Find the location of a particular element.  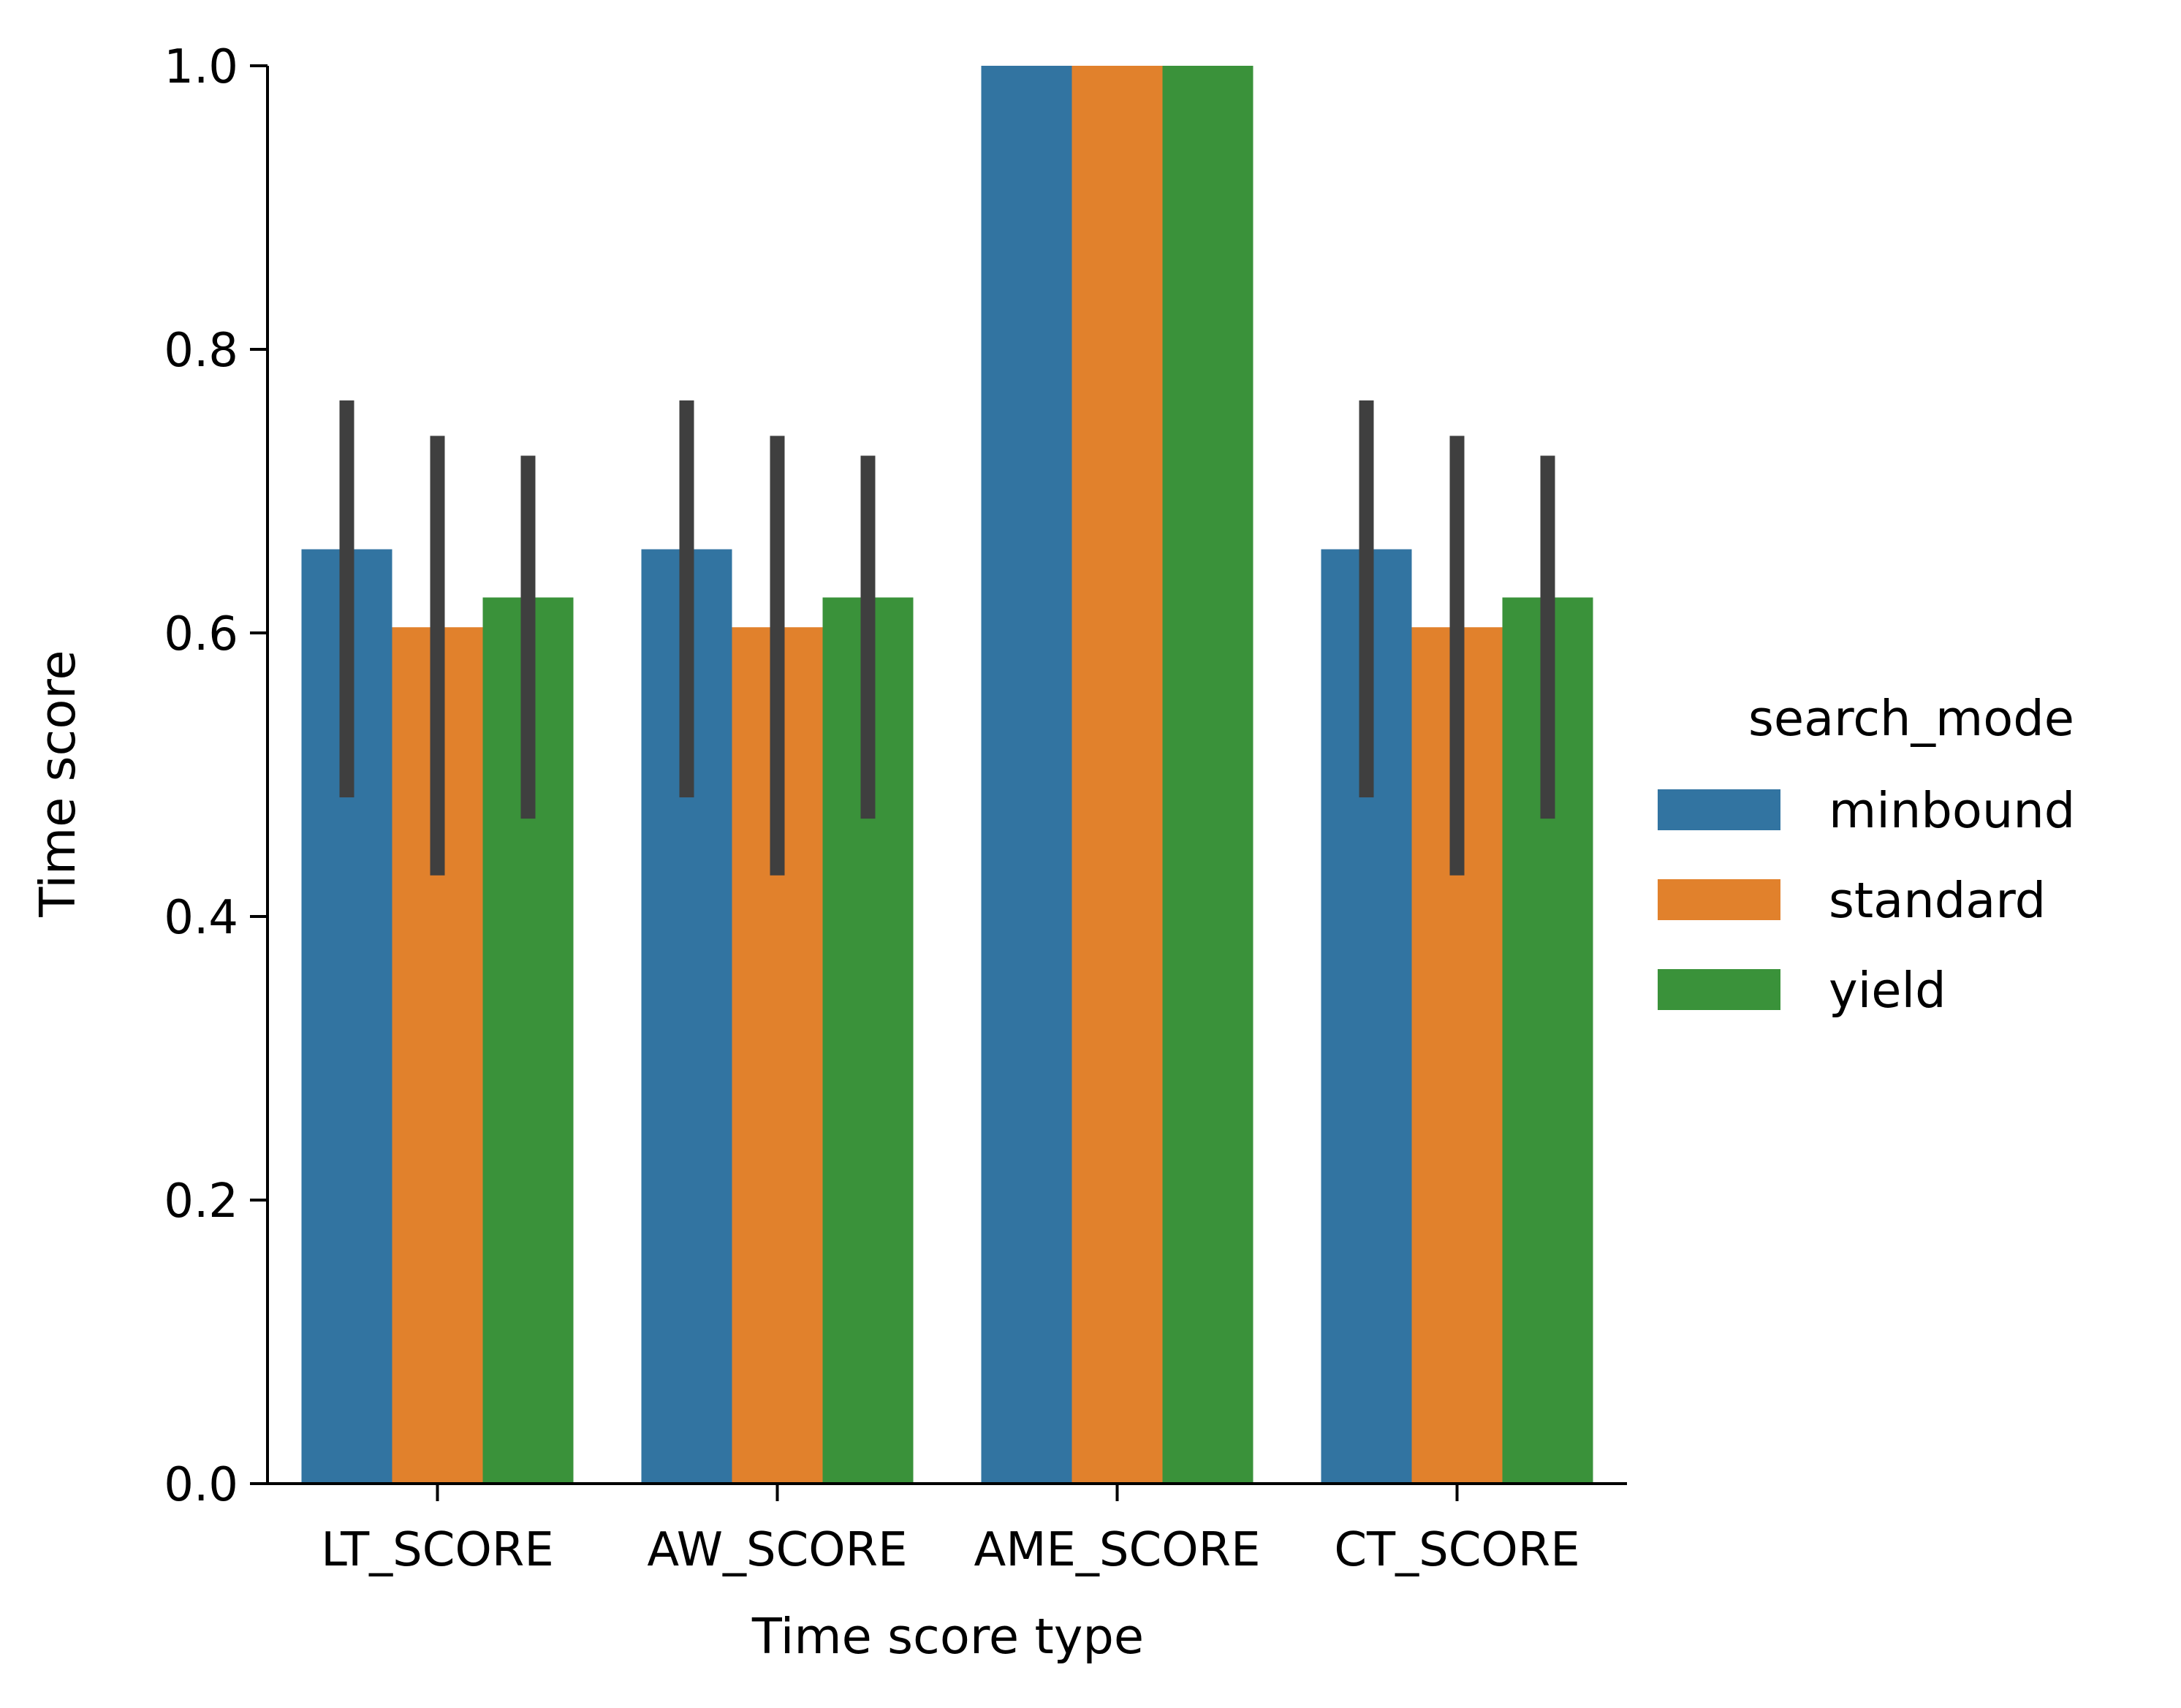

x-tick-label: AME_SCORE is located at coordinates (1117, 1550).